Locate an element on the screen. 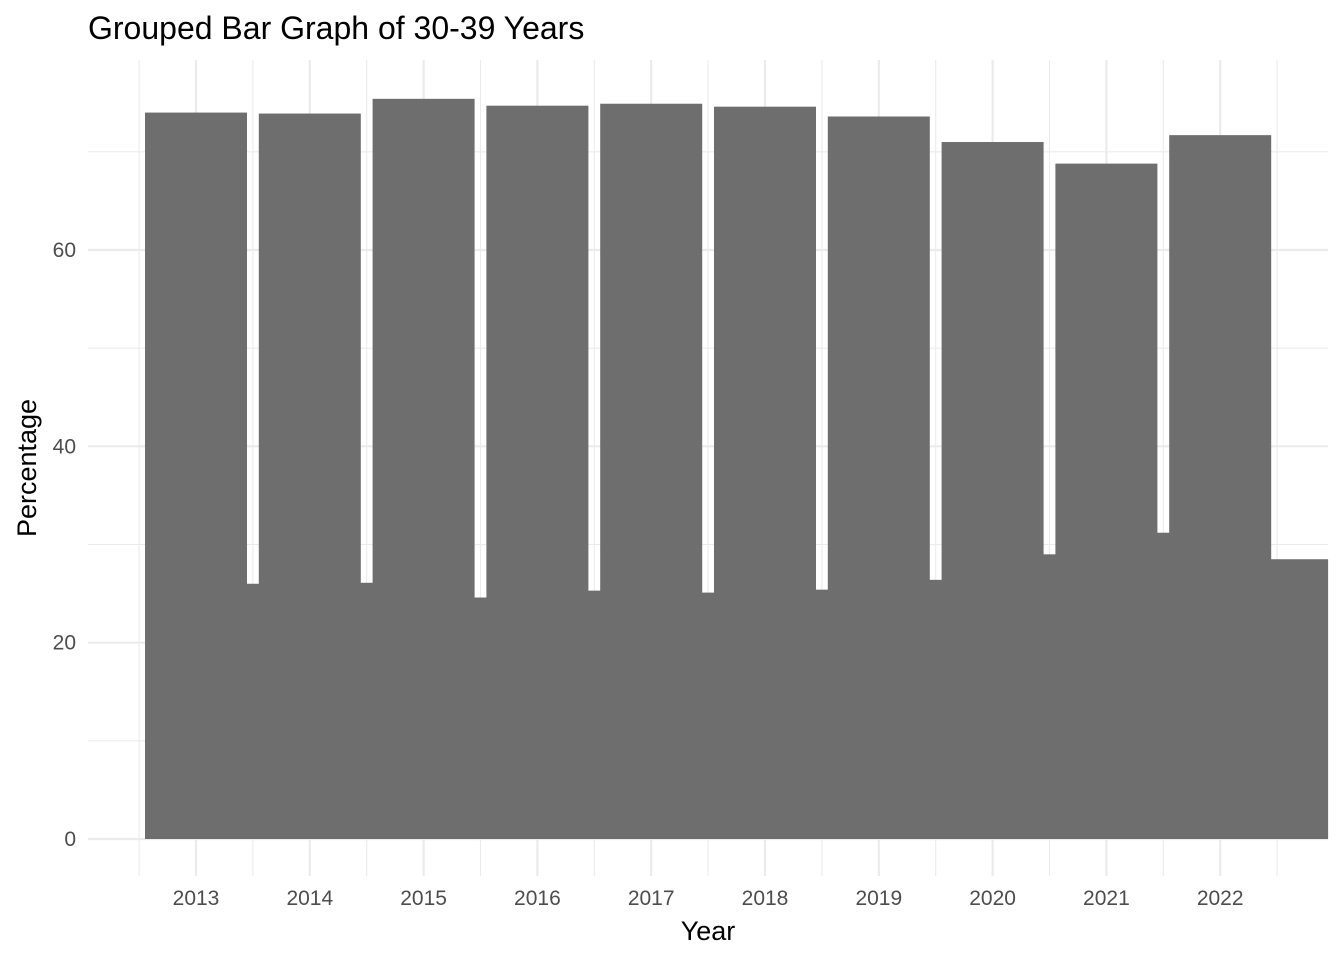 The width and height of the screenshot is (1344, 960). y-tick-label: 60 is located at coordinates (64, 250).